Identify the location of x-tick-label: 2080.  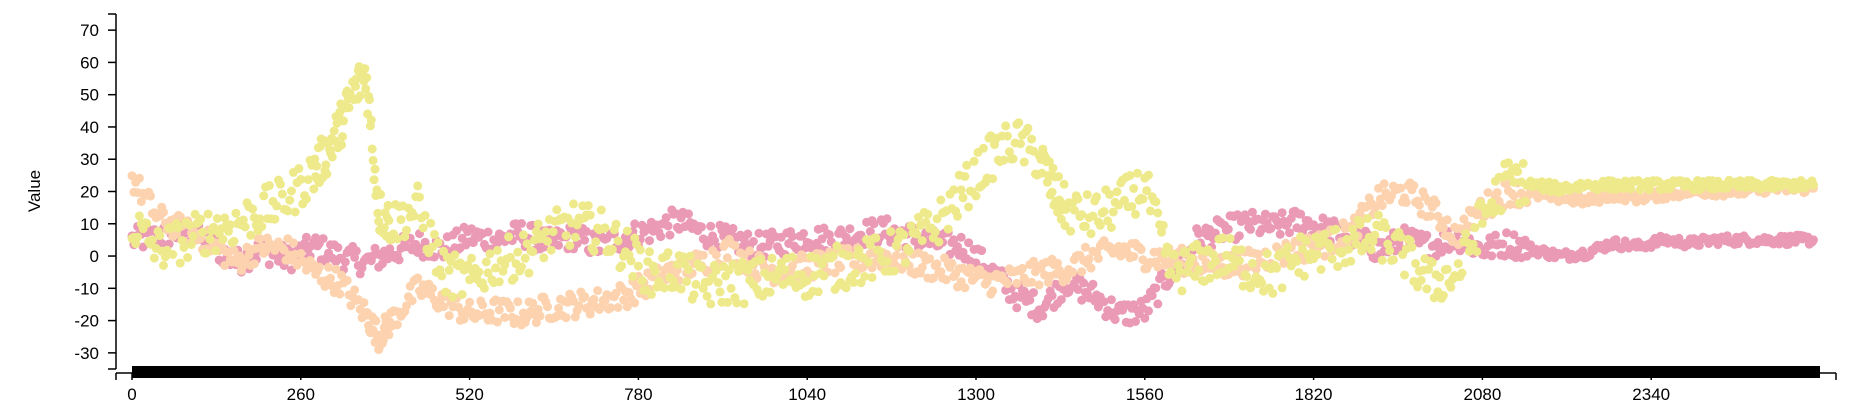
(1482, 394).